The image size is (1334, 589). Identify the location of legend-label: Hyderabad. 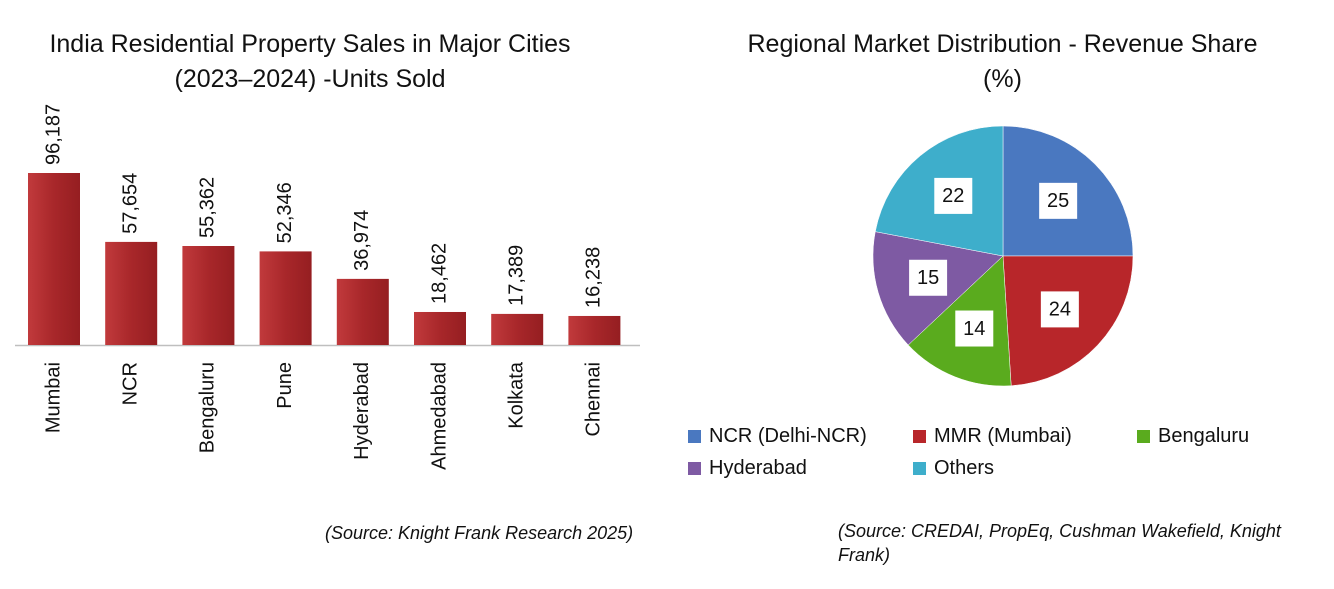
(758, 468).